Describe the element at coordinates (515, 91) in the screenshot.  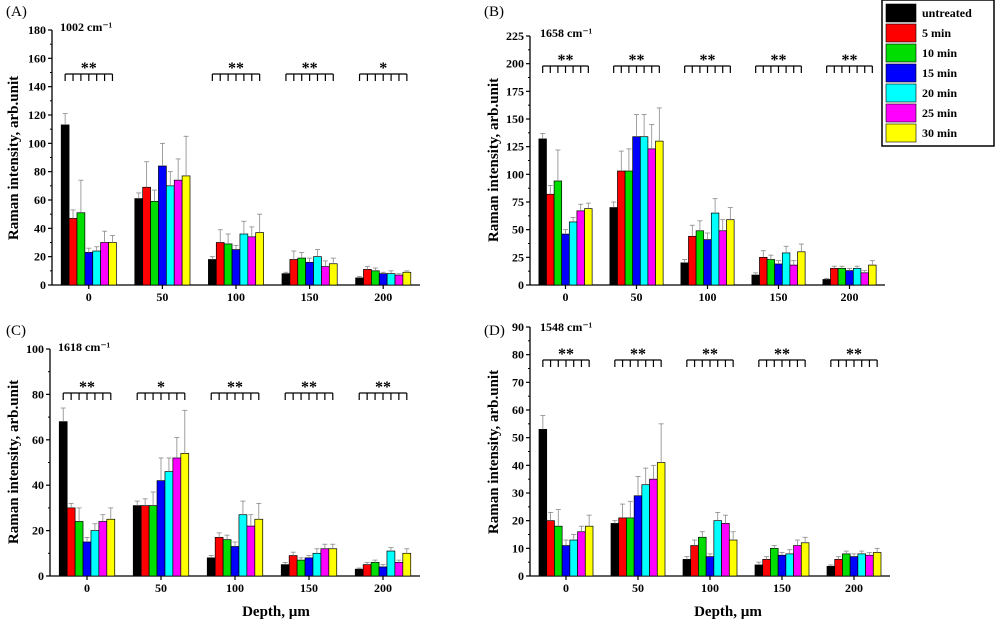
I see `y-tick-label: 175` at that location.